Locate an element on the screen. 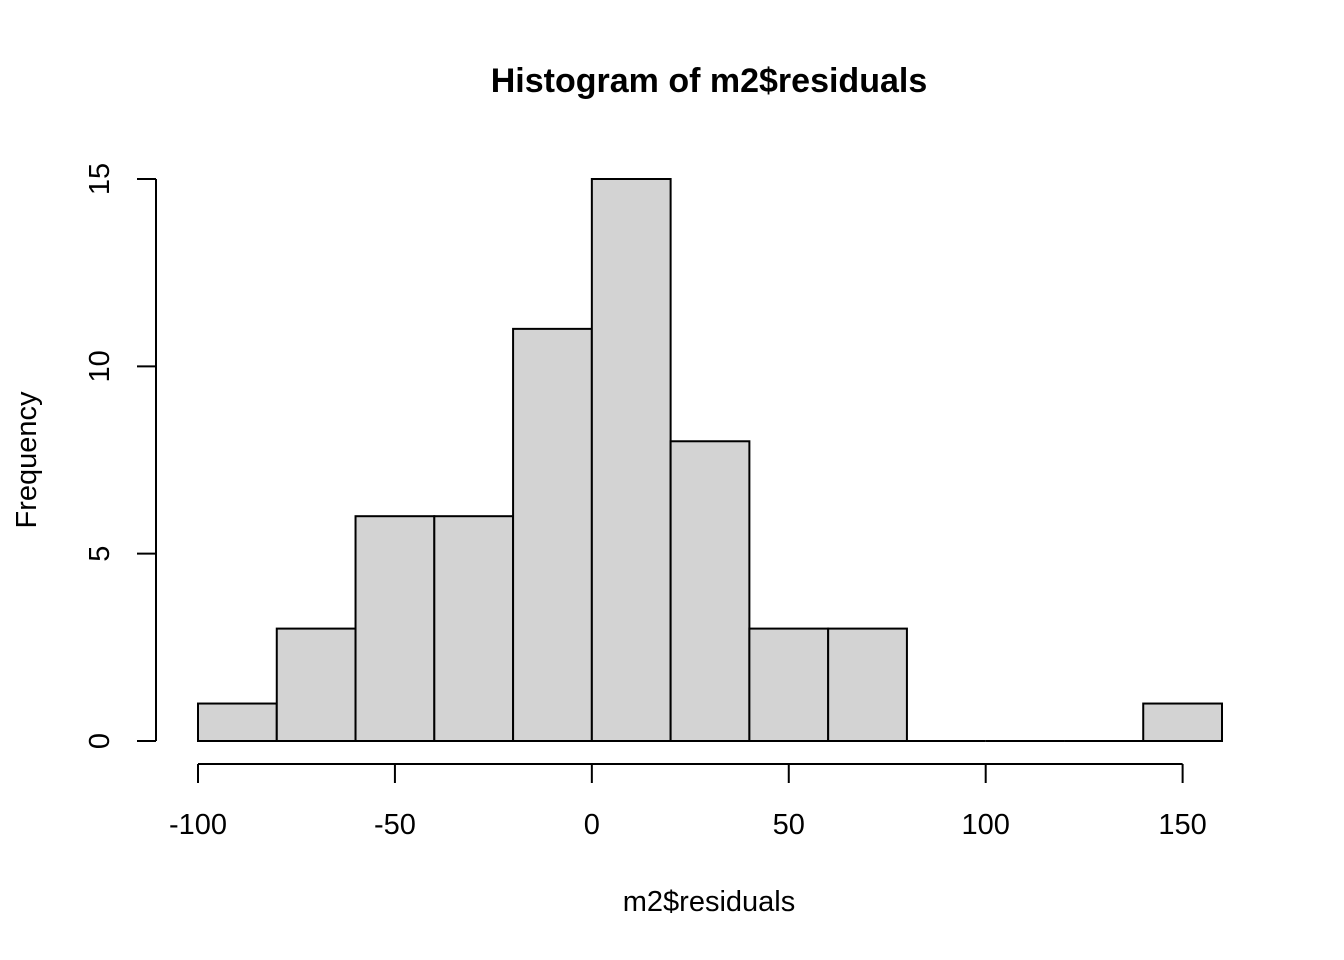 Image resolution: width=1344 pixels, height=960 pixels. y-axis-label: Frequency is located at coordinates (27, 460).